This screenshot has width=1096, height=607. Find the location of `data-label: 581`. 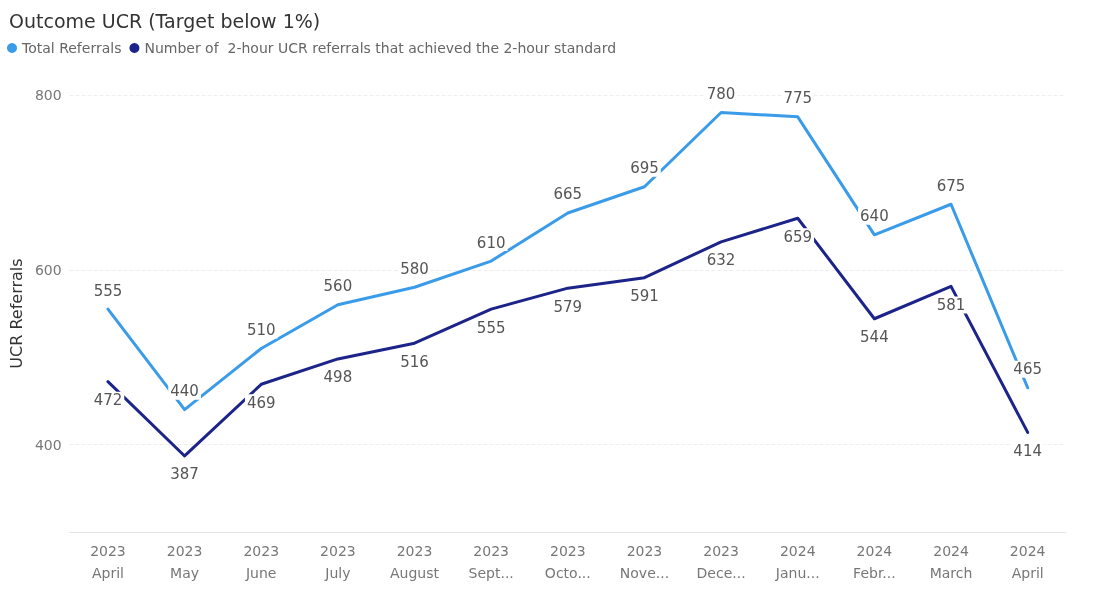

data-label: 581 is located at coordinates (951, 304).